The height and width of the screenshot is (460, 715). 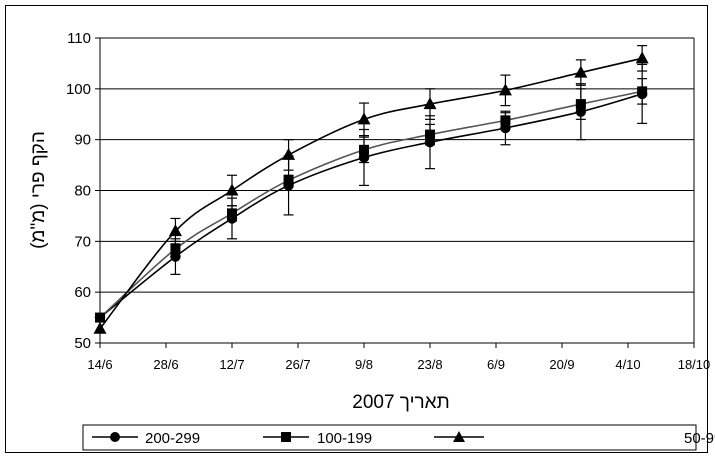 I want to click on x-axis-title: תאריך 2007, so click(x=400, y=402).